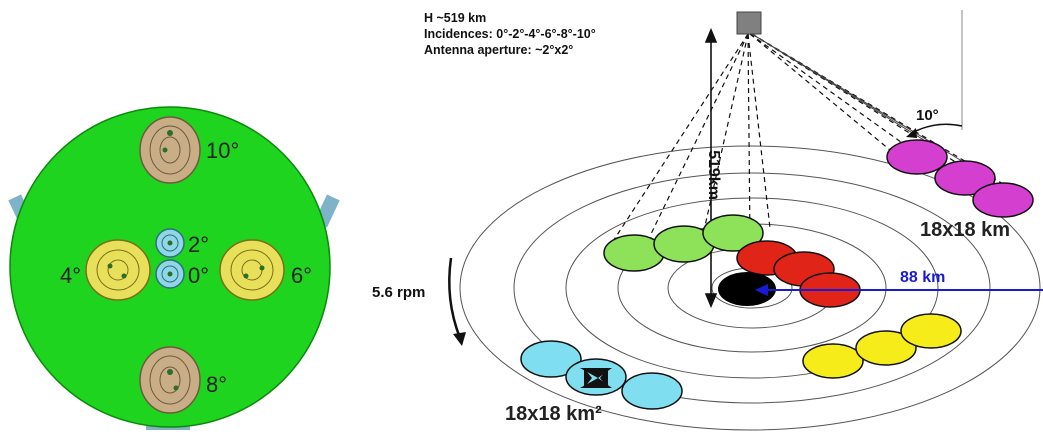  Describe the element at coordinates (899, 290) in the screenshot. I see `radius-arrow` at that location.